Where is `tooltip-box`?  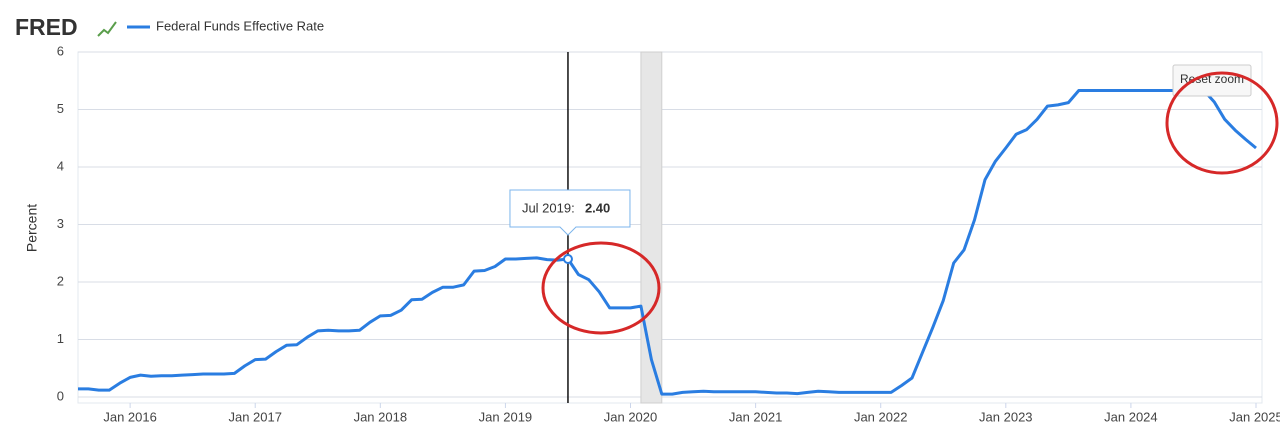 tooltip-box is located at coordinates (570, 212).